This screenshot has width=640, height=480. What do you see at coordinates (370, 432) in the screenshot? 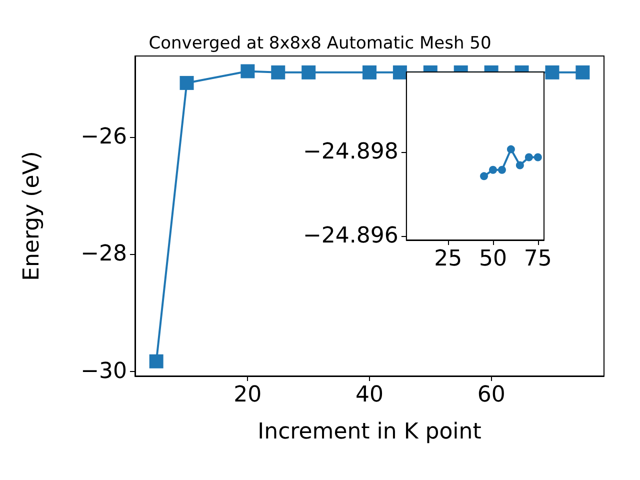
I see `x-axis-title: Increment in K point` at bounding box center [370, 432].